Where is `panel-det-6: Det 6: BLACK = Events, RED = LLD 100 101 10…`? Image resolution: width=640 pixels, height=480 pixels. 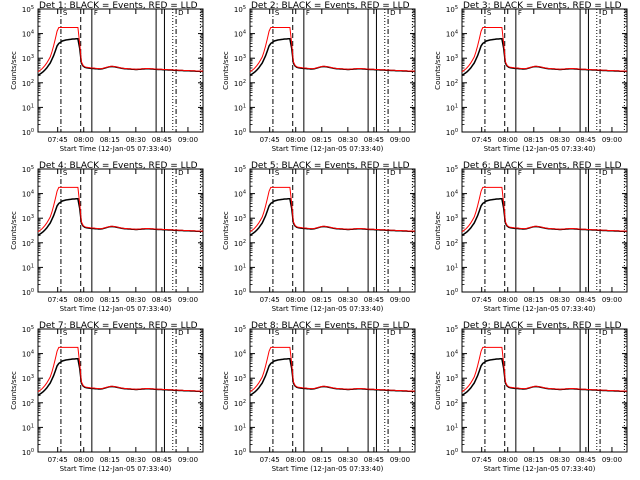
panel-det-6: Det 6: BLACK = Events, RED = LLD 100 101 10… is located at coordinates (531, 237).